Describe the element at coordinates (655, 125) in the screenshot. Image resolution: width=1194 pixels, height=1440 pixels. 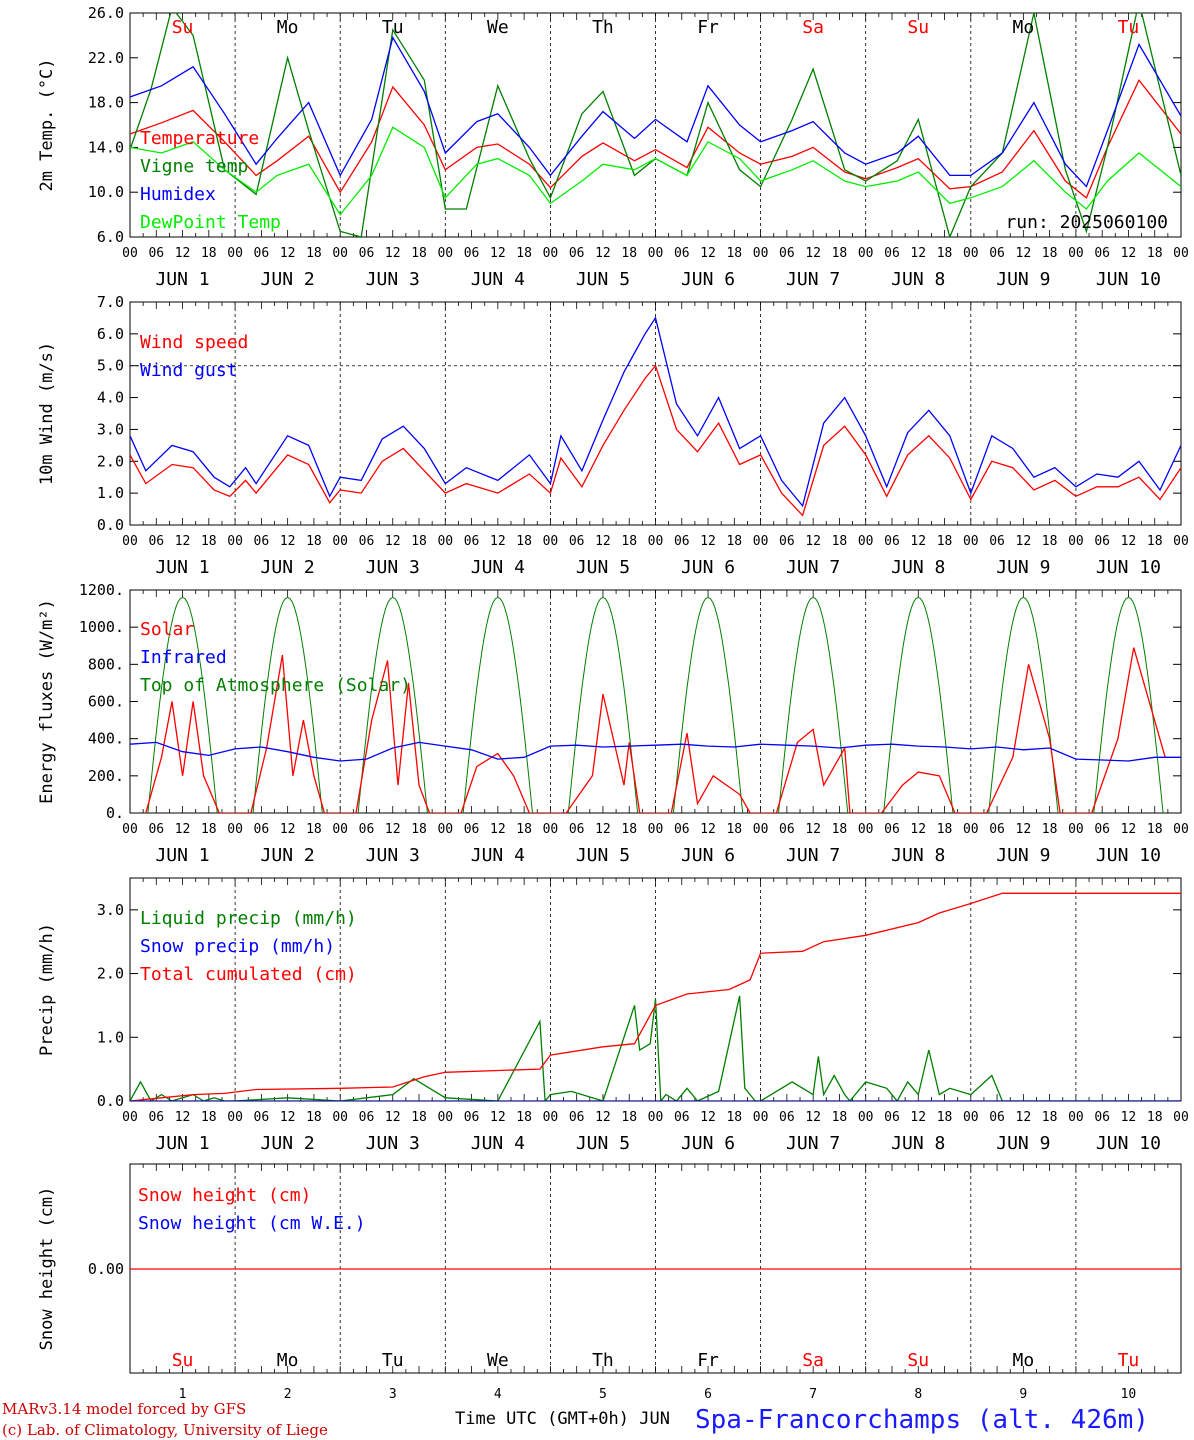
I see `panel-frame` at that location.